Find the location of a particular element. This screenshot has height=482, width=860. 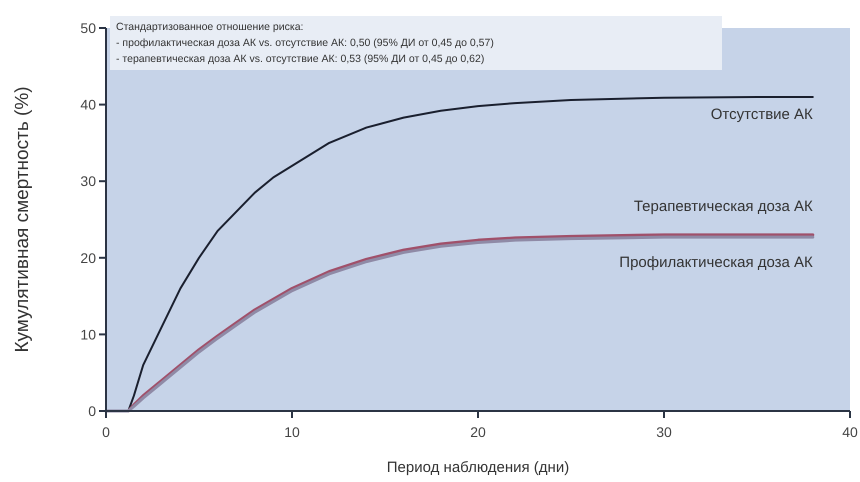

y-tick-label: 40 is located at coordinates (88, 104).